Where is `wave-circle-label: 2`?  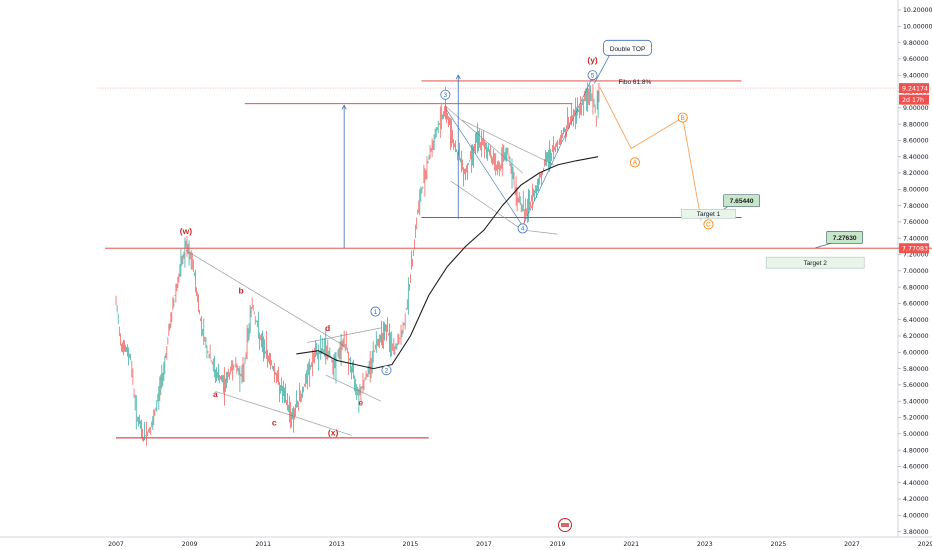 wave-circle-label: 2 is located at coordinates (387, 371).